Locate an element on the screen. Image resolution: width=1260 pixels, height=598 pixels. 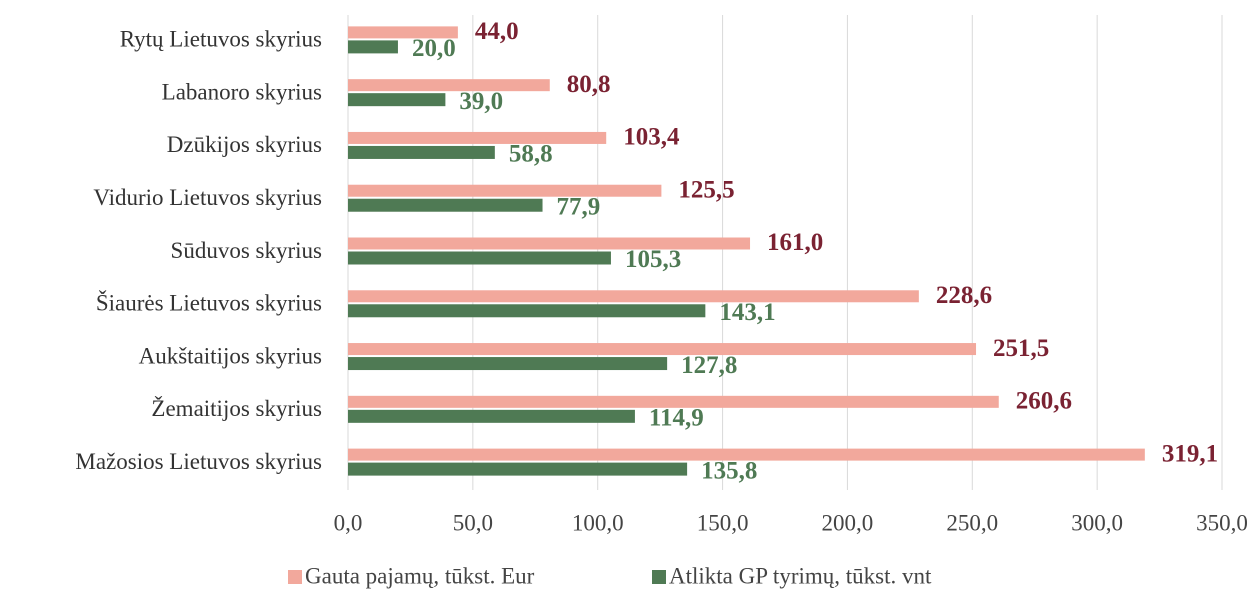
y-tick-label: Mažosios Lietuvos skyrius is located at coordinates (198, 461).